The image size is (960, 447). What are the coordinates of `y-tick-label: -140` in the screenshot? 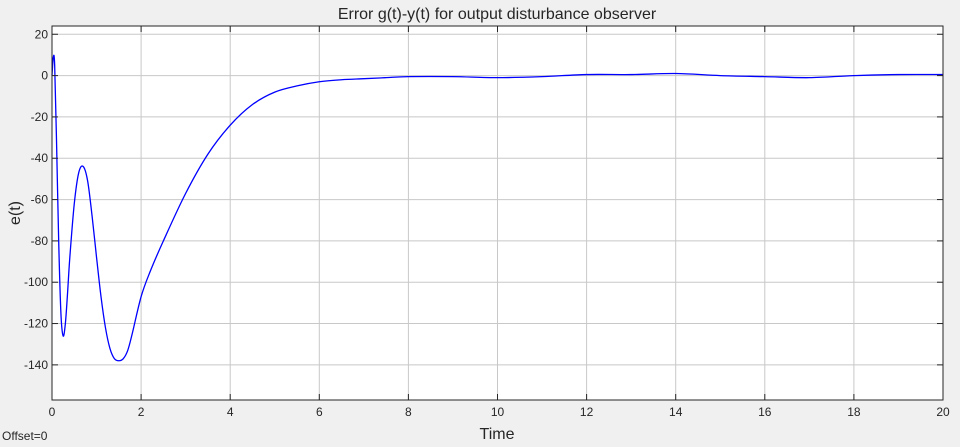 It's located at (36, 365).